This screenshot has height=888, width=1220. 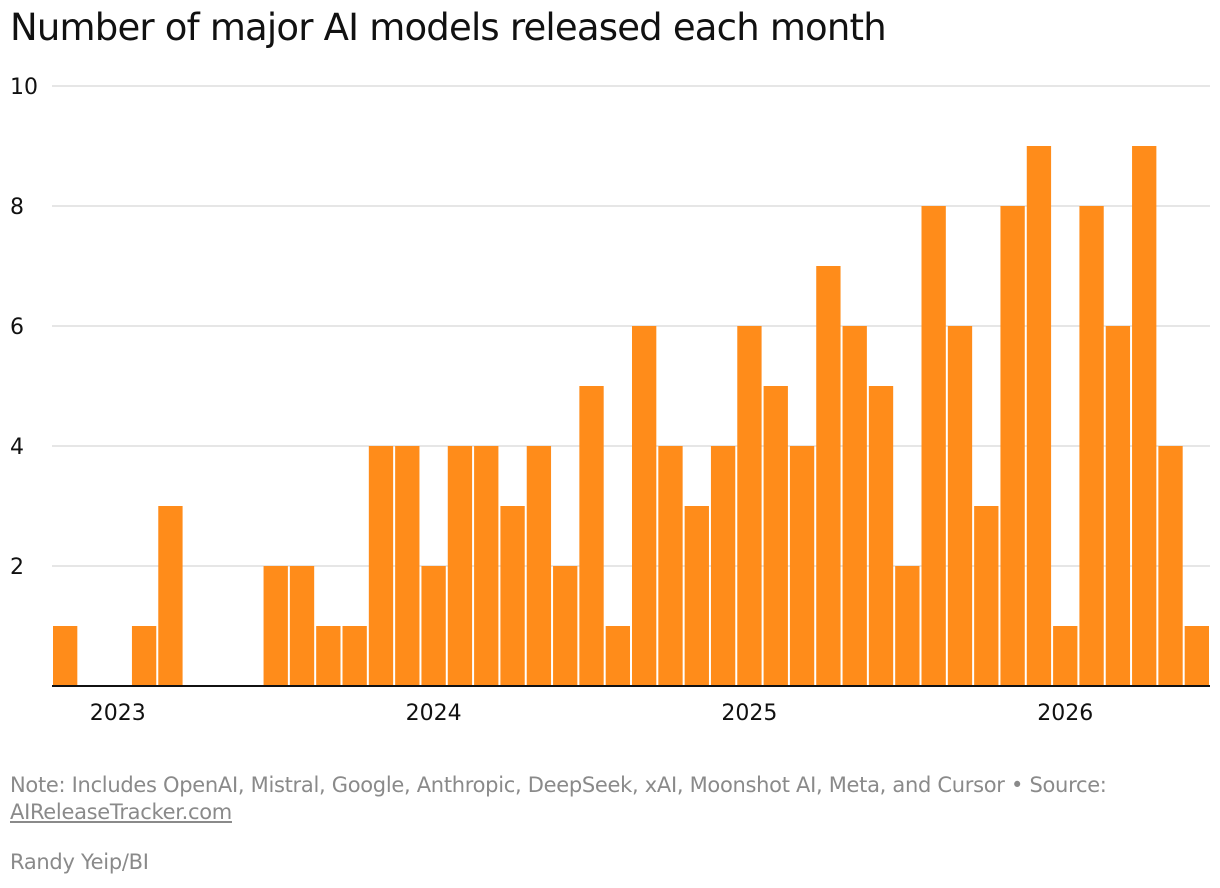 I want to click on chart-credit: Randy Yeip/BI, so click(x=79, y=862).